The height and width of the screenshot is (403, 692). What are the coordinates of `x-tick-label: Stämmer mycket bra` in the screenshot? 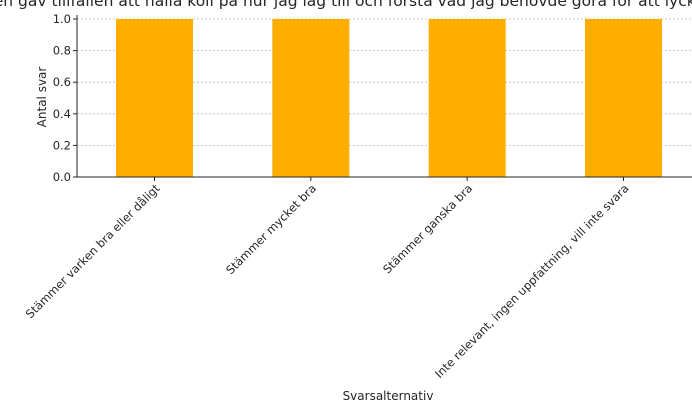 It's located at (271, 229).